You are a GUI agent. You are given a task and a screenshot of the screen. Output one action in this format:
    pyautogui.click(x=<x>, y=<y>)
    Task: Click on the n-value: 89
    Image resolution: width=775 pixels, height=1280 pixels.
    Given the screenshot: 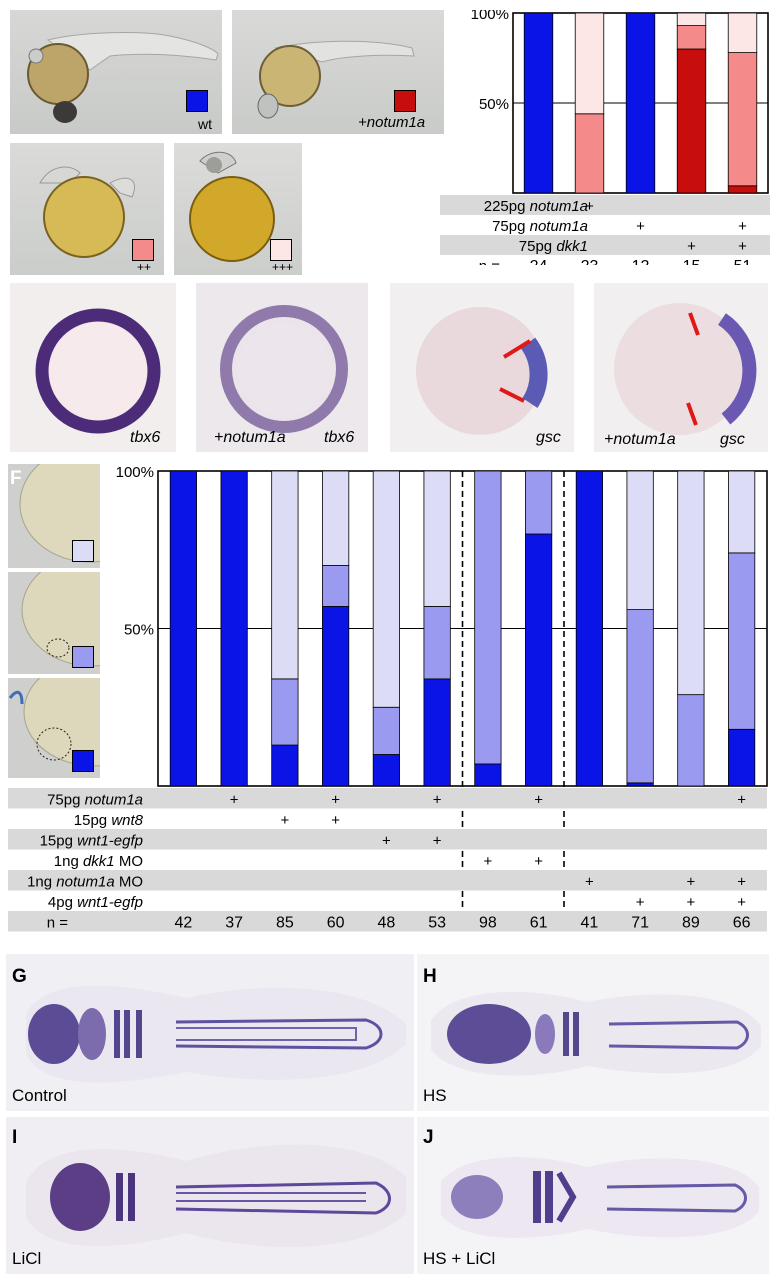 What is the action you would take?
    pyautogui.click(x=691, y=923)
    